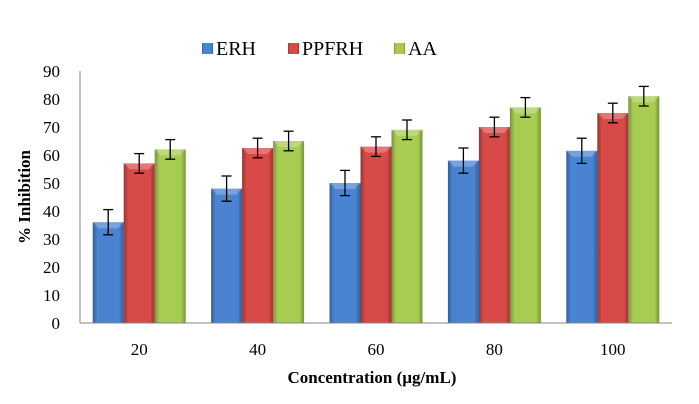 The width and height of the screenshot is (699, 404). What do you see at coordinates (207, 48) in the screenshot?
I see `legend-swatch-erh` at bounding box center [207, 48].